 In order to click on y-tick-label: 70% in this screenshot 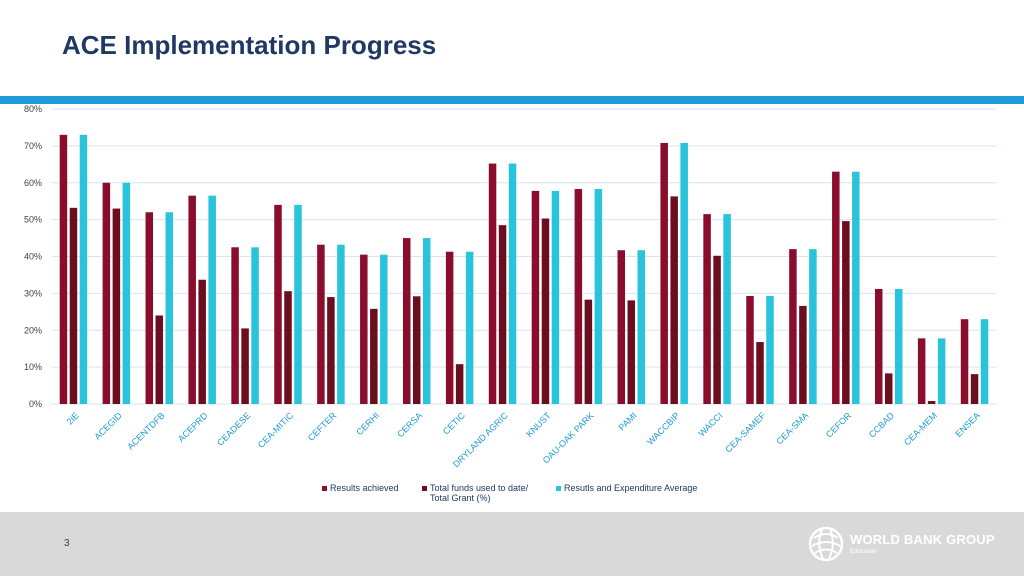, I will do `click(33, 146)`.